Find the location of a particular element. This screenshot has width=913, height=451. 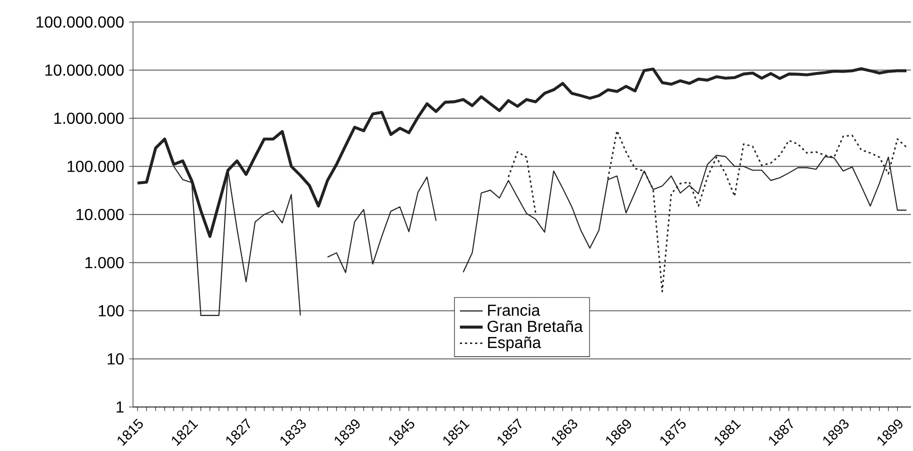

y-tick-label: 10.000.000 is located at coordinates (84, 70).